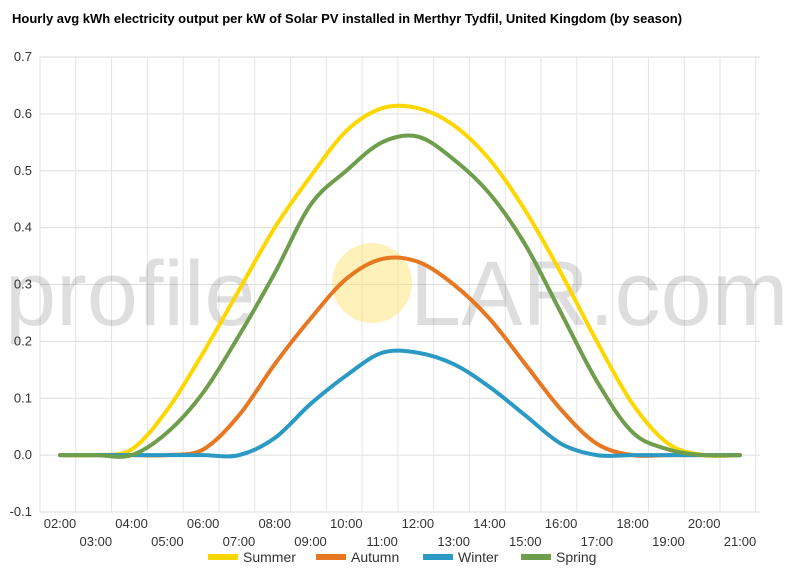 This screenshot has height=570, width=800. I want to click on legend-swatch-autumn, so click(331, 557).